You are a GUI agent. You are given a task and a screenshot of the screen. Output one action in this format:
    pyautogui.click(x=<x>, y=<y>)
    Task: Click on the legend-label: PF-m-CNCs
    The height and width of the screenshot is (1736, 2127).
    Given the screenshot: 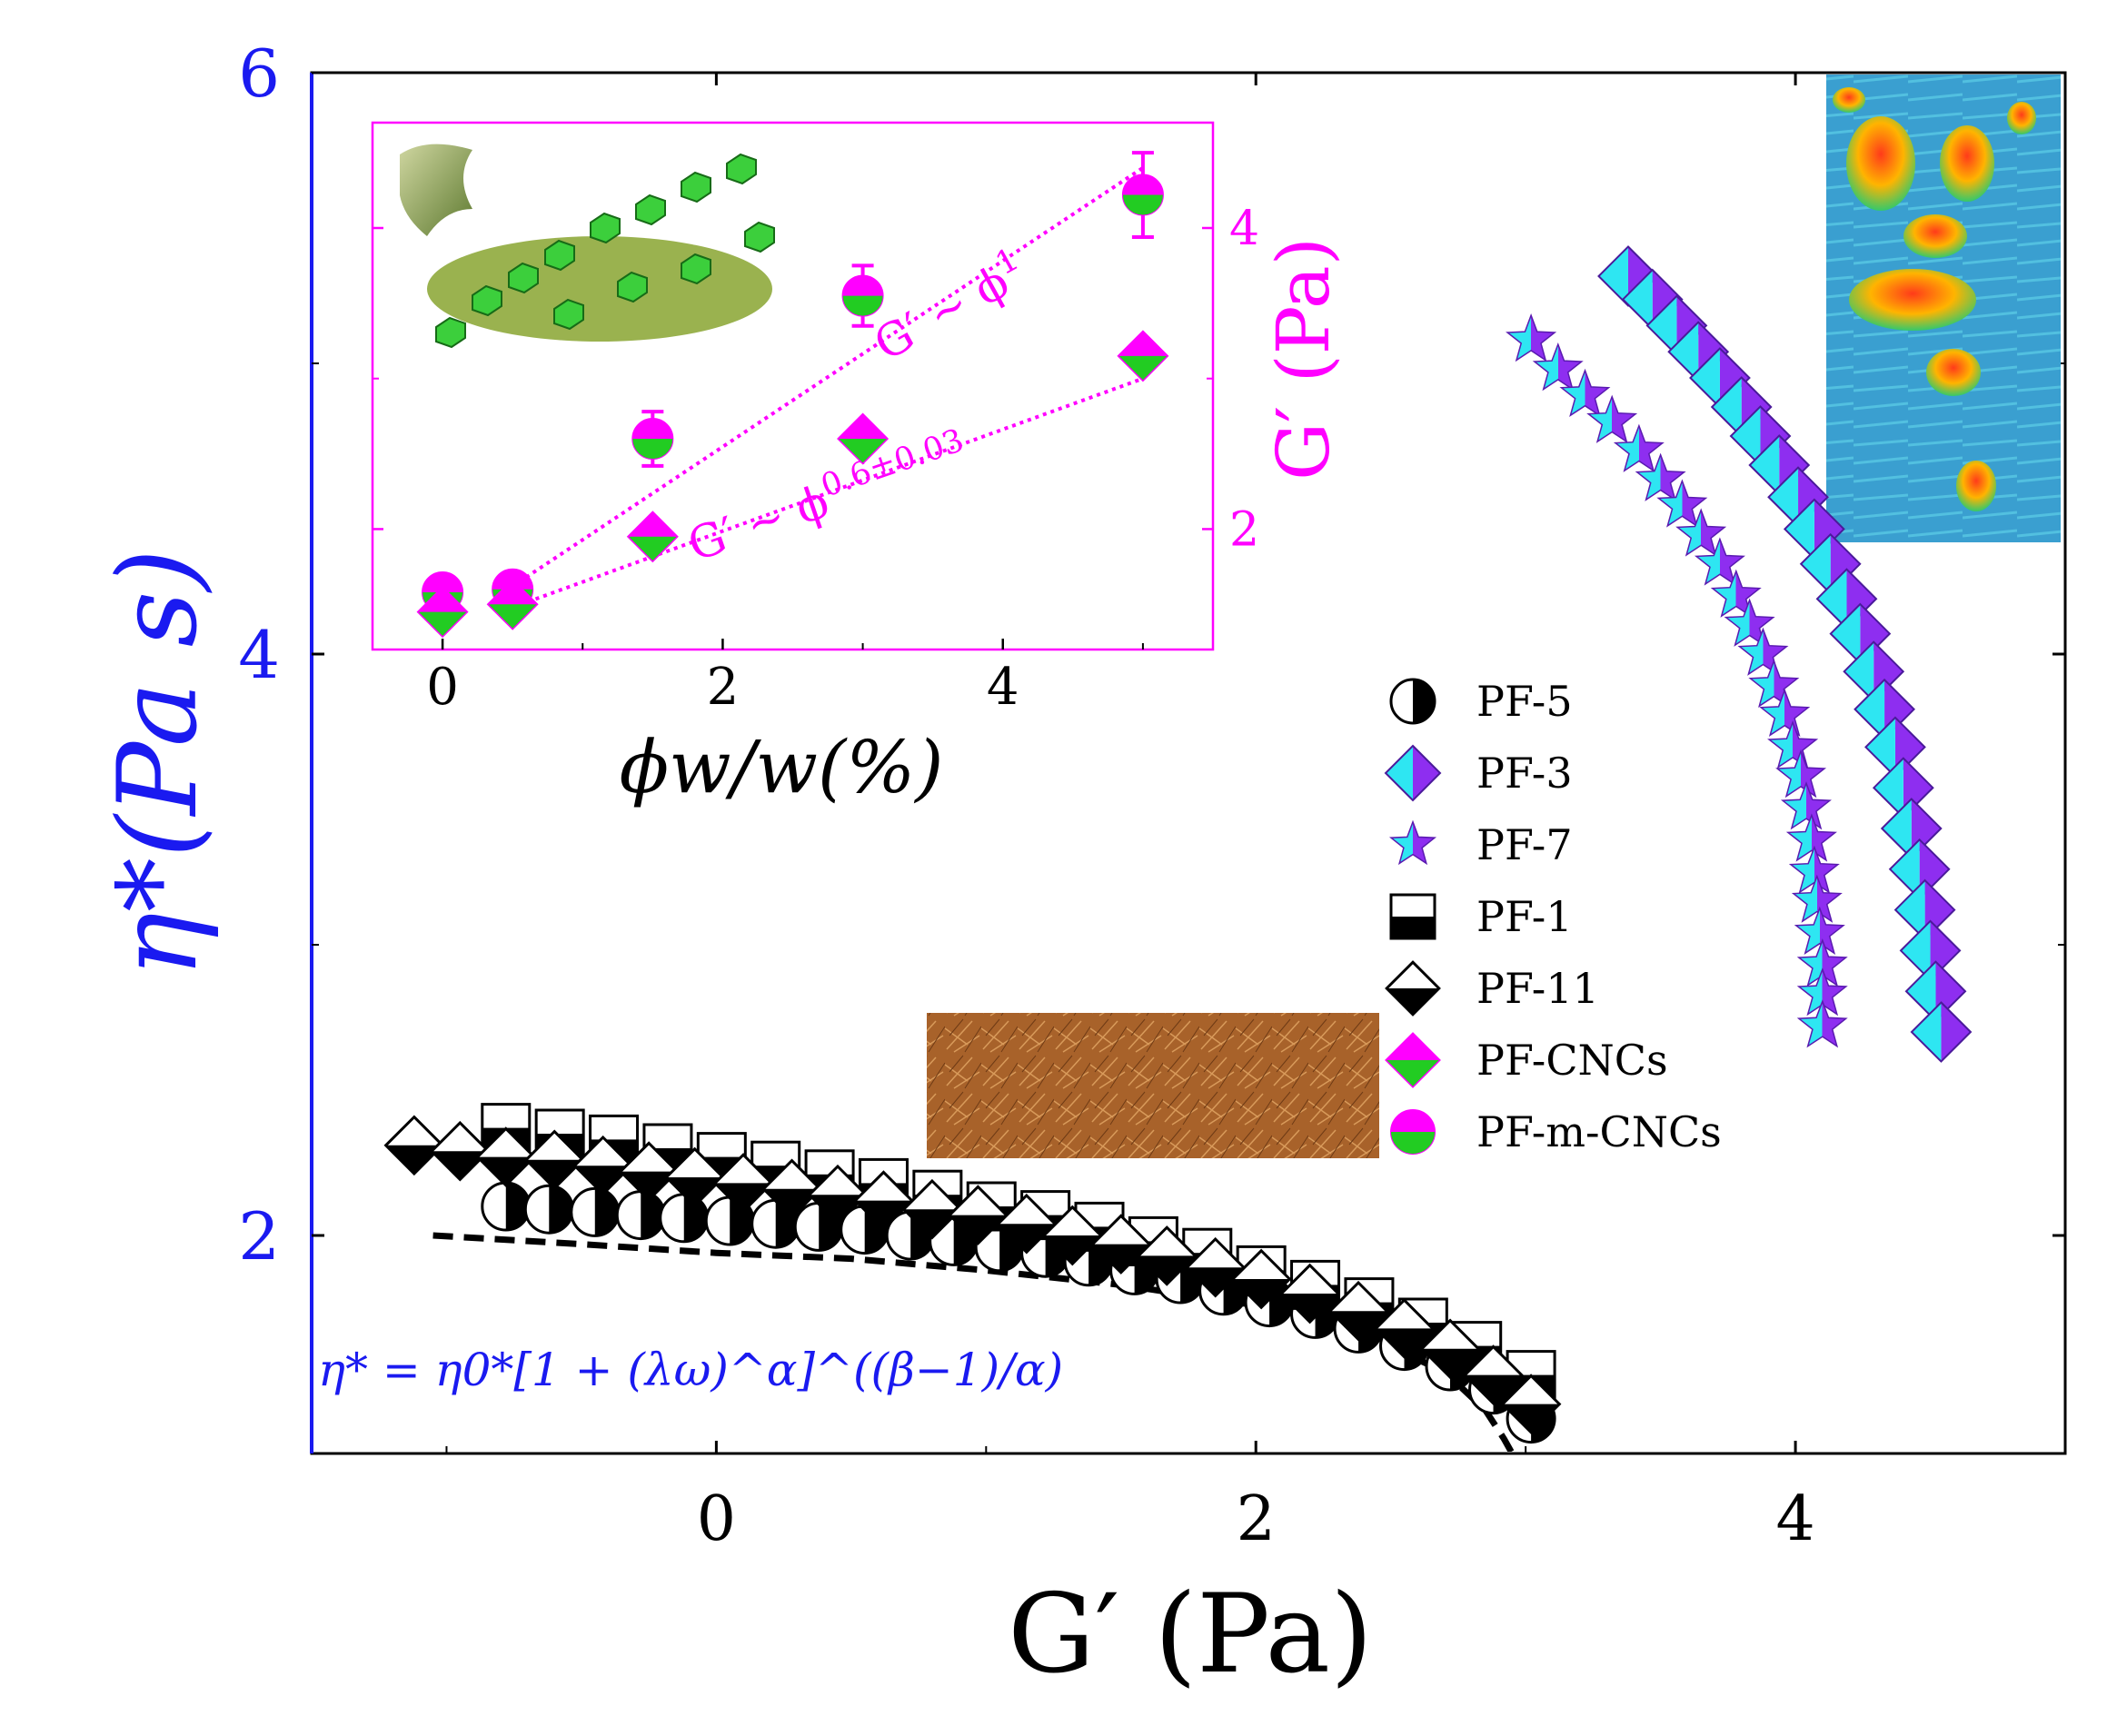 What is the action you would take?
    pyautogui.click(x=1599, y=1131)
    